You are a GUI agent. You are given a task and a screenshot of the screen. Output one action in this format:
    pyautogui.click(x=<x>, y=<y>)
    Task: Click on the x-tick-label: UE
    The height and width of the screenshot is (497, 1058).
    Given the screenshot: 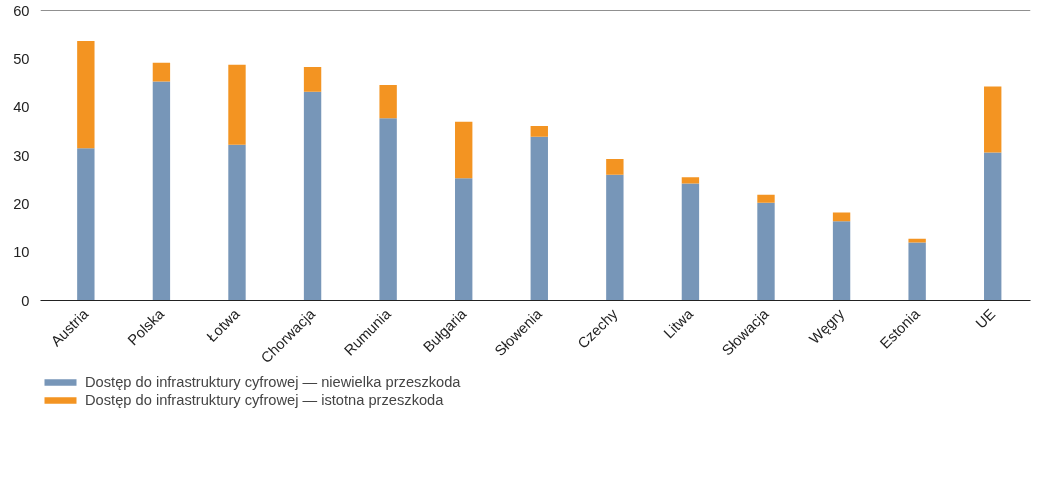 What is the action you would take?
    pyautogui.click(x=985, y=318)
    